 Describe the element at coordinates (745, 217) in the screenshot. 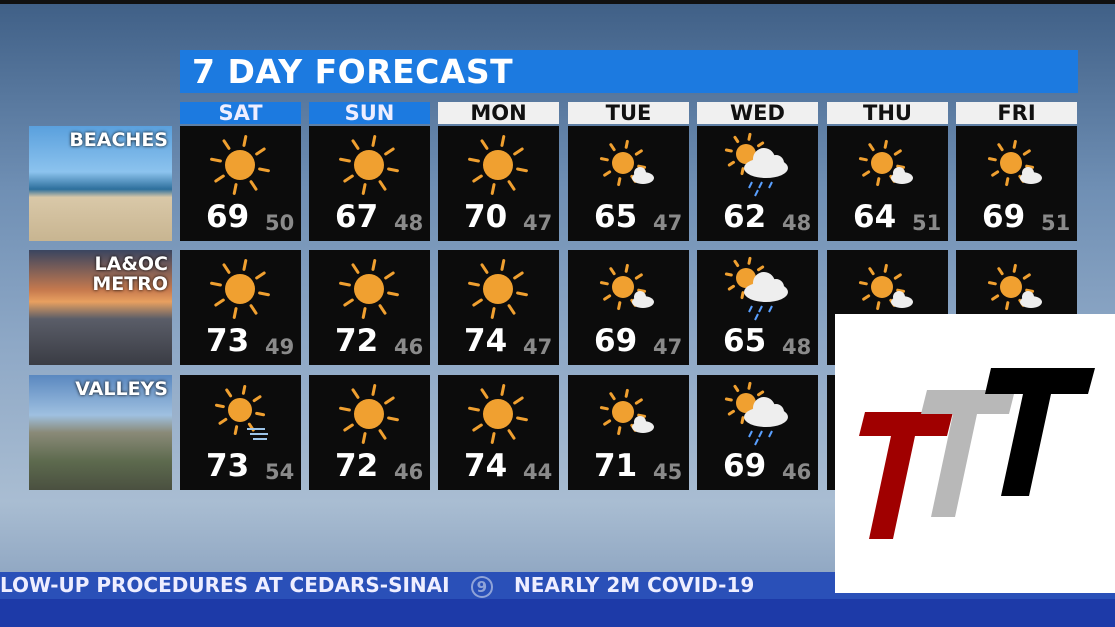

I see `high-temp: 62` at that location.